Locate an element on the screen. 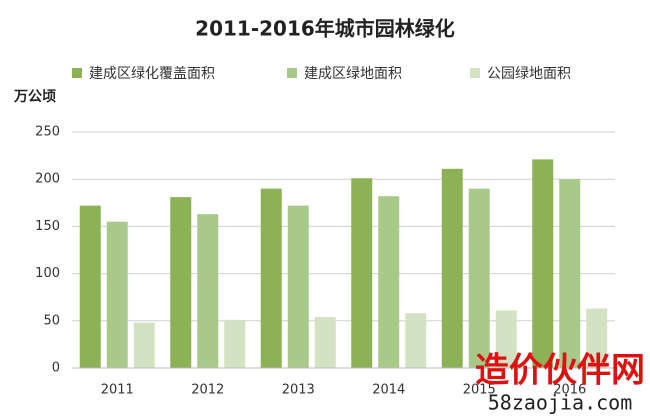 The height and width of the screenshot is (417, 650). x-tick-label: 2016 is located at coordinates (569, 390).